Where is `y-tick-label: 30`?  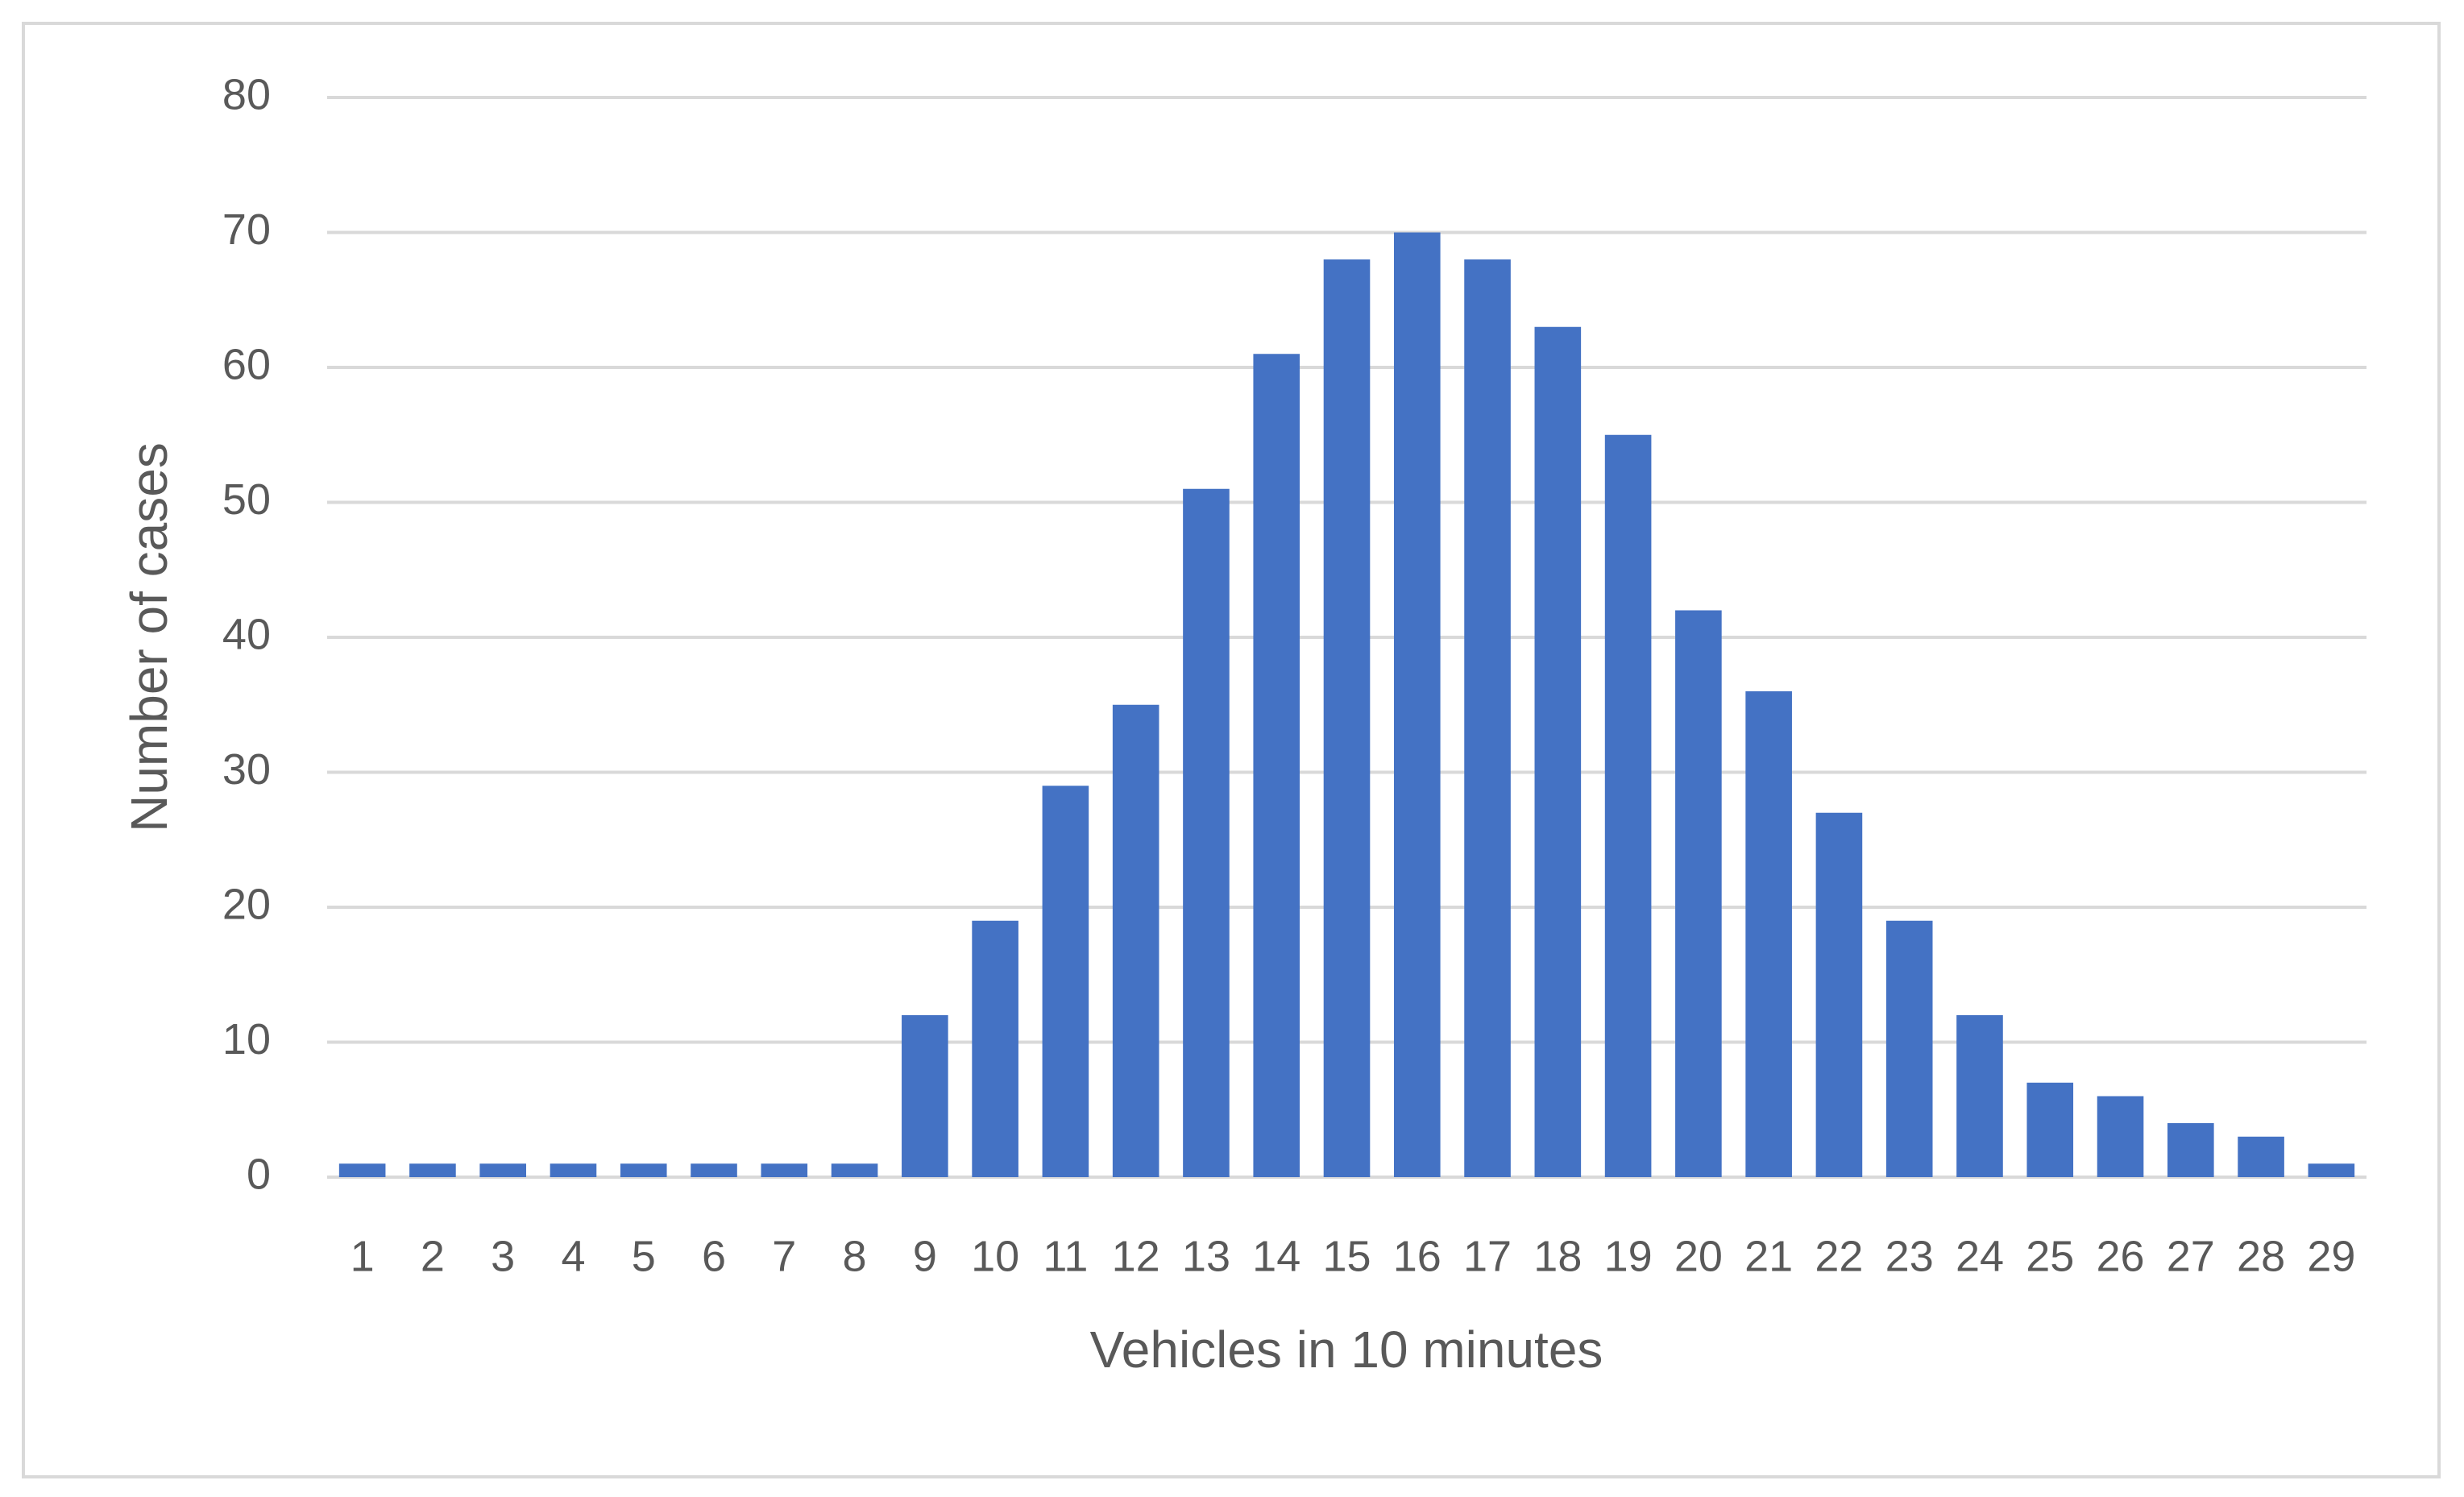 y-tick-label: 30 is located at coordinates (247, 770).